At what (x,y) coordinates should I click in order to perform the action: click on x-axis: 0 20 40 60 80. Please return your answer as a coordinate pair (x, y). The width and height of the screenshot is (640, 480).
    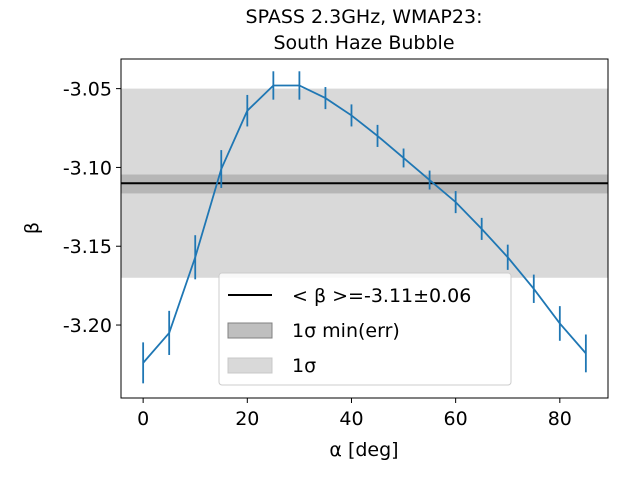
    Looking at the image, I should click on (354, 414).